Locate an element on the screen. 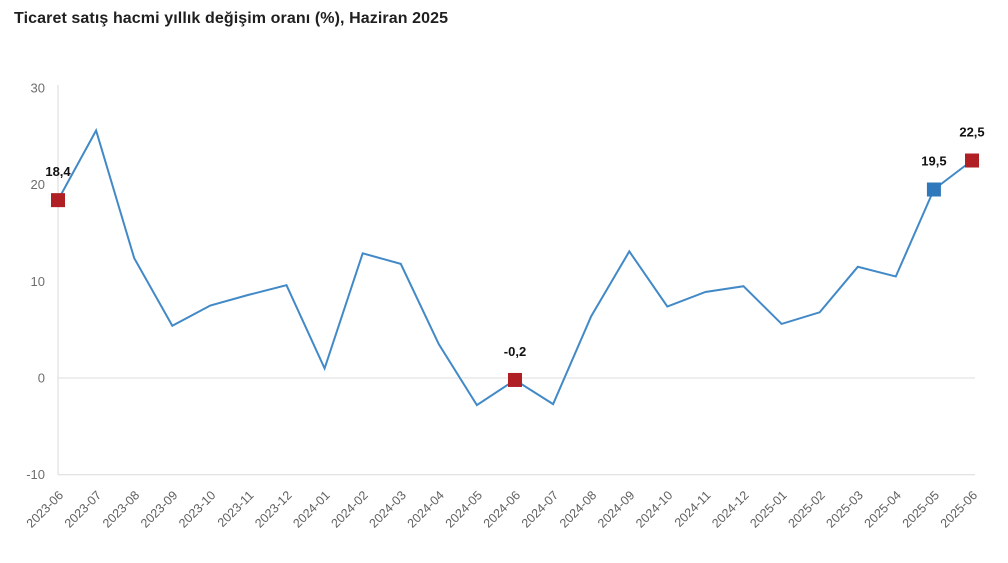  x-tick-label: 2024-12 is located at coordinates (730, 509).